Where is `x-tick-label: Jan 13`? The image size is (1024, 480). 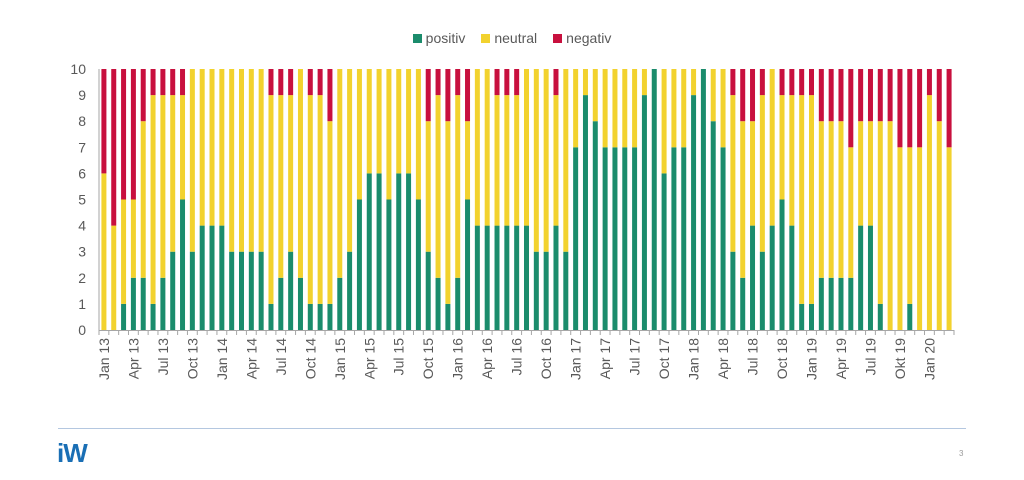
x-tick-label: Jan 13 is located at coordinates (104, 359).